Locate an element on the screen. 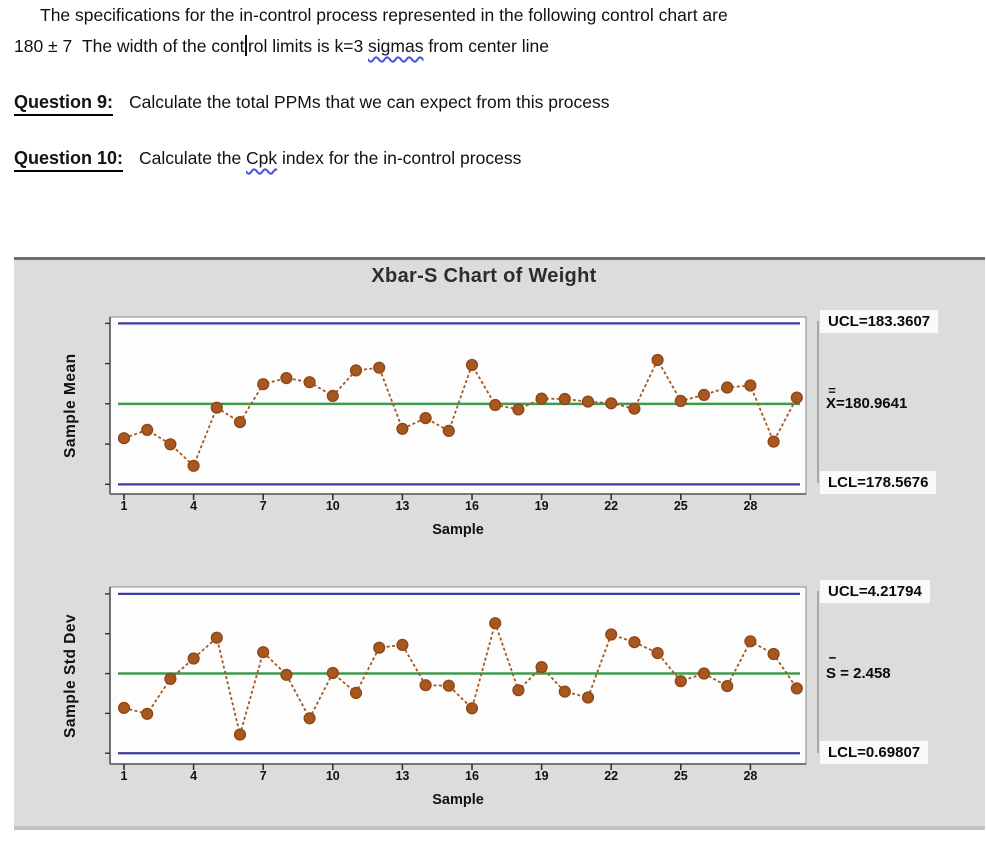  question-10-label: Question 10: is located at coordinates (69, 160).